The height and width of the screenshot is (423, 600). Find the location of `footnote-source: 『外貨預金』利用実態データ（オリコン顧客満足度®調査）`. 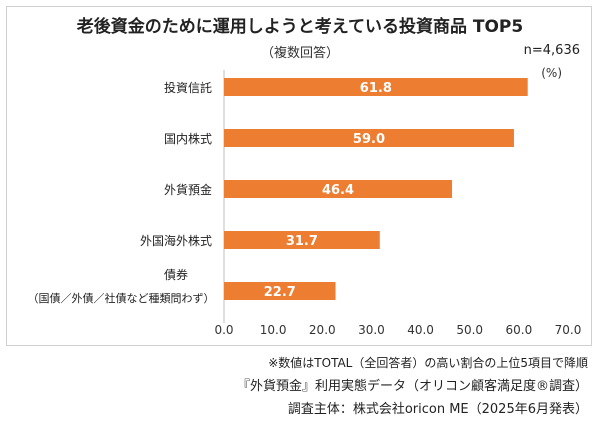

footnote-source: 『外貨預金』利用実態データ（オリコン顧客満足度®調査） is located at coordinates (412, 386).